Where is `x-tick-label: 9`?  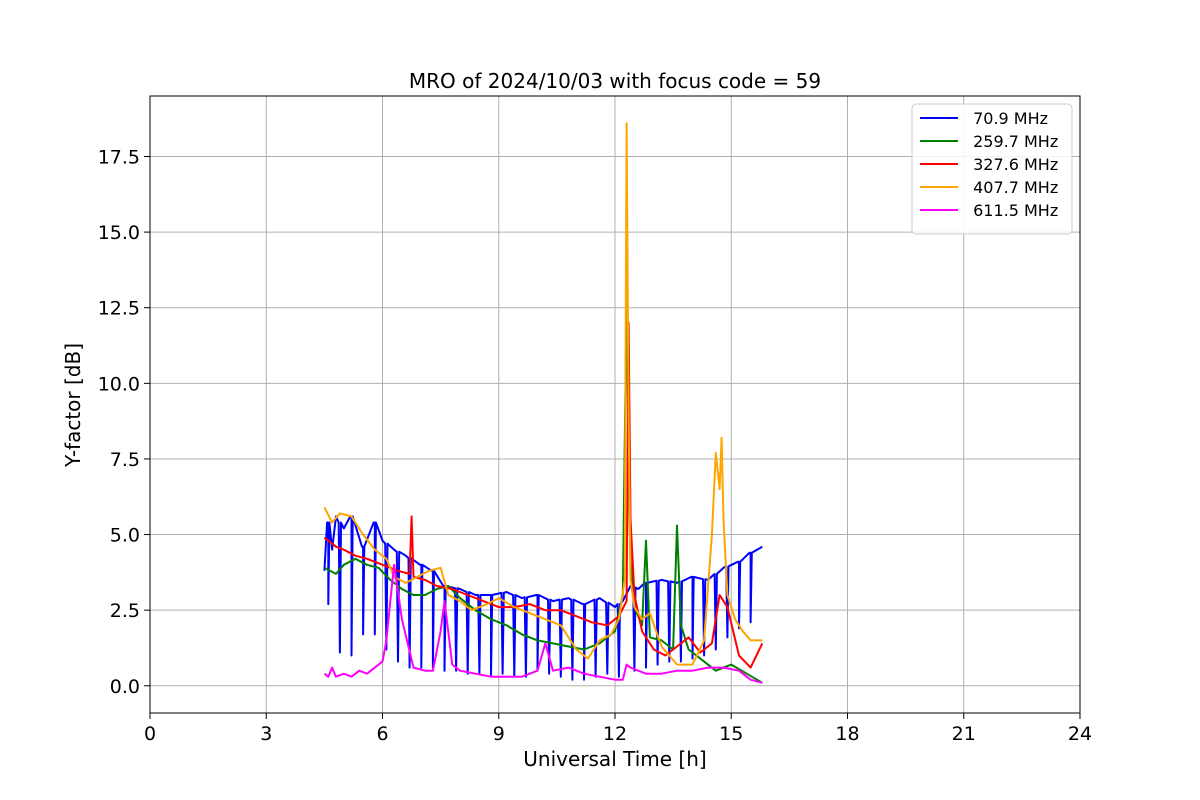 x-tick-label: 9 is located at coordinates (499, 734).